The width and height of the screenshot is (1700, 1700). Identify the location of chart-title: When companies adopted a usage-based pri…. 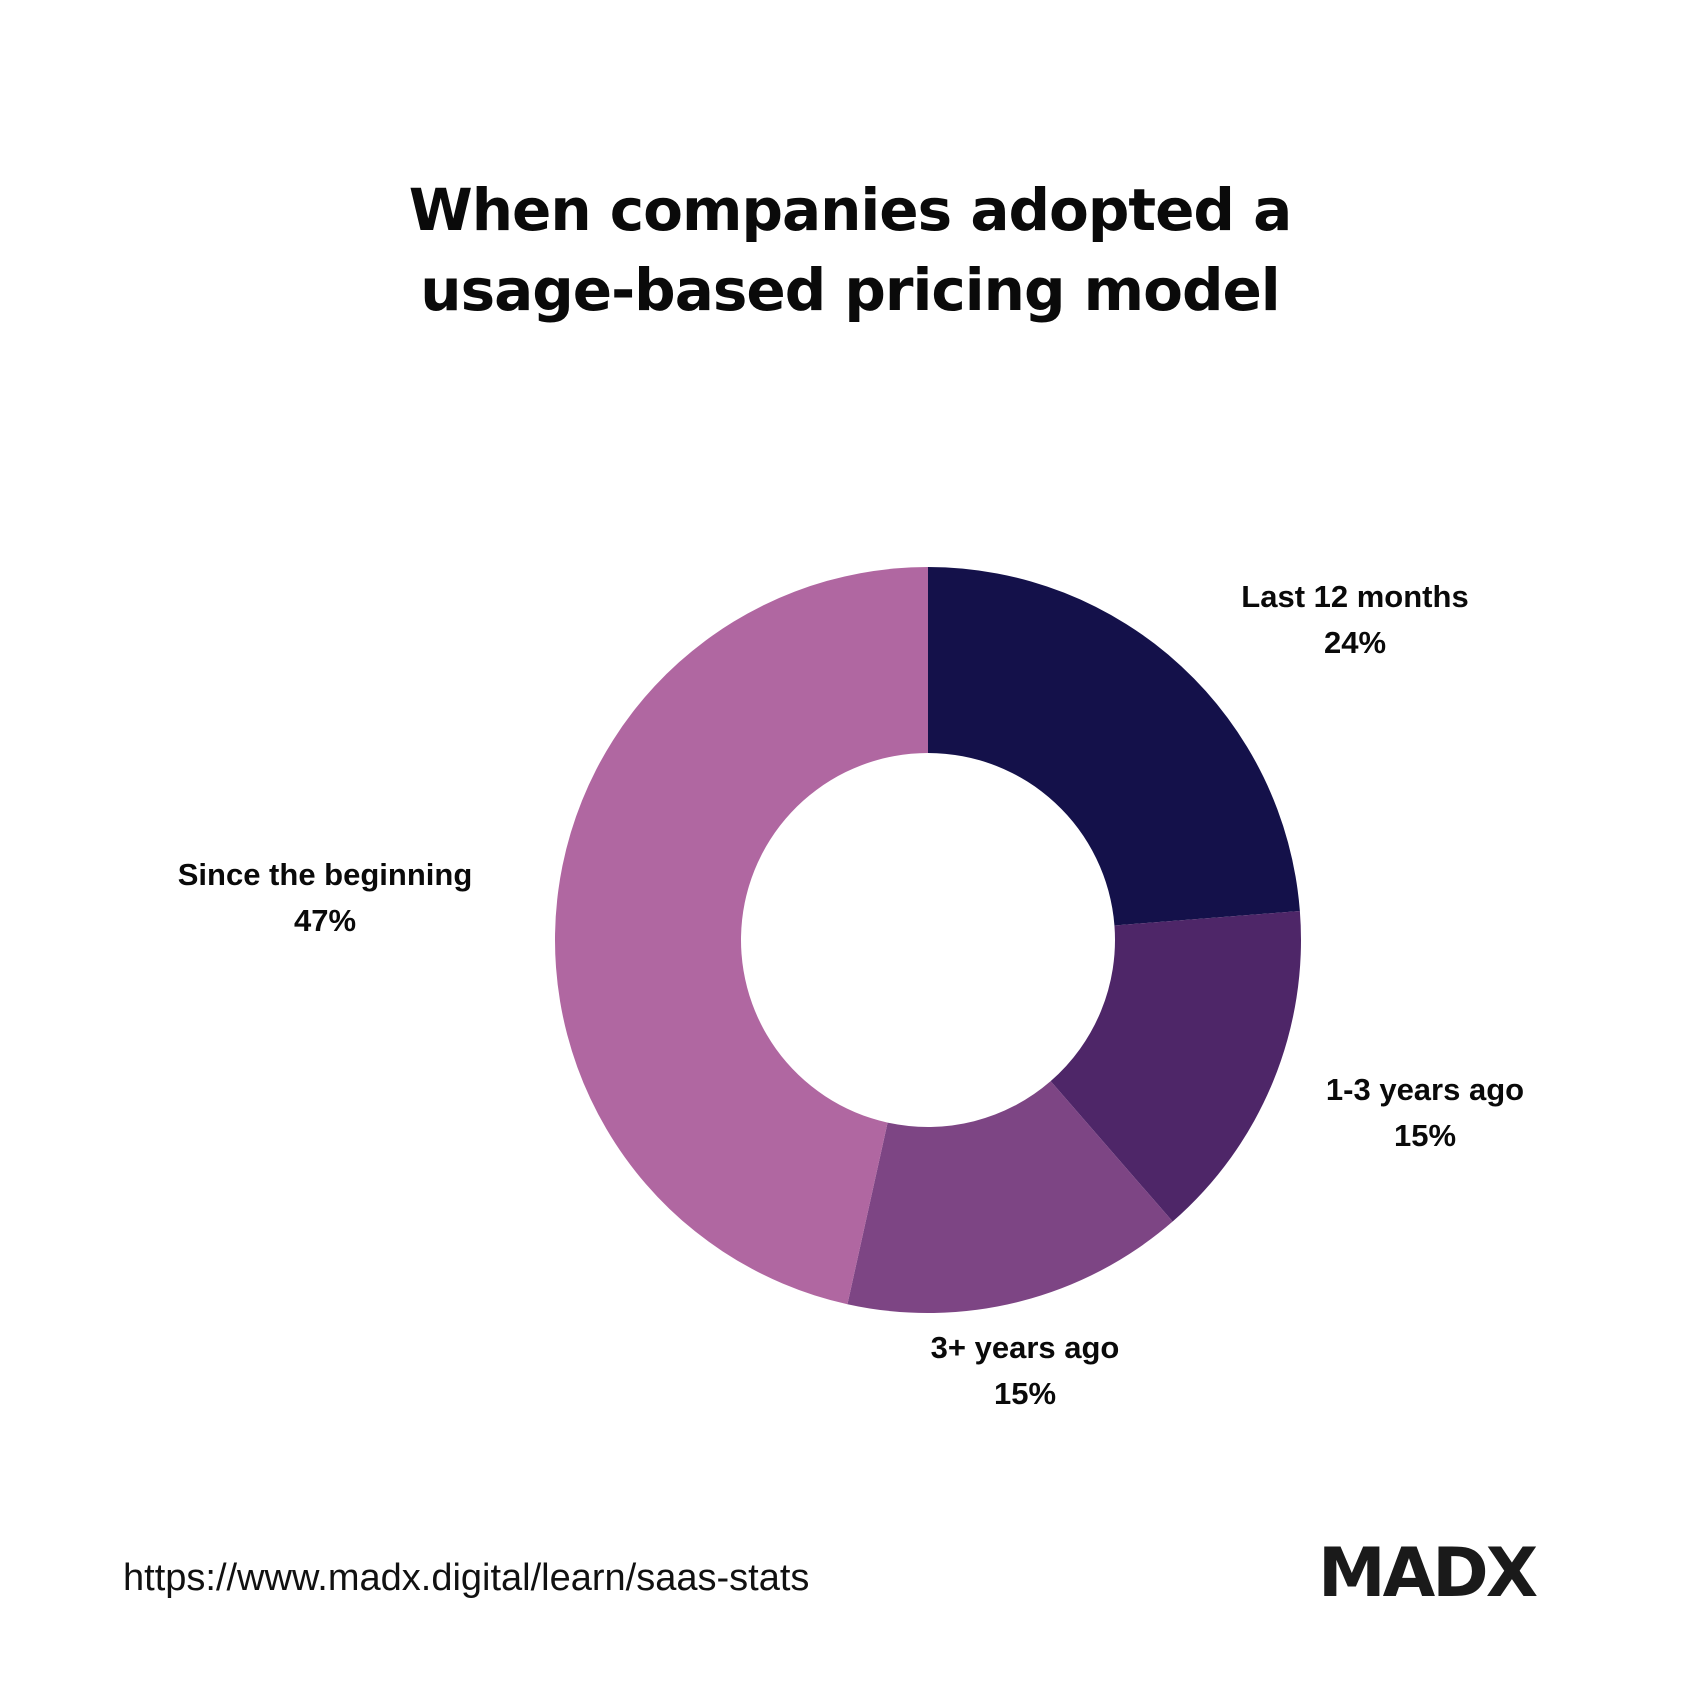
(850, 250).